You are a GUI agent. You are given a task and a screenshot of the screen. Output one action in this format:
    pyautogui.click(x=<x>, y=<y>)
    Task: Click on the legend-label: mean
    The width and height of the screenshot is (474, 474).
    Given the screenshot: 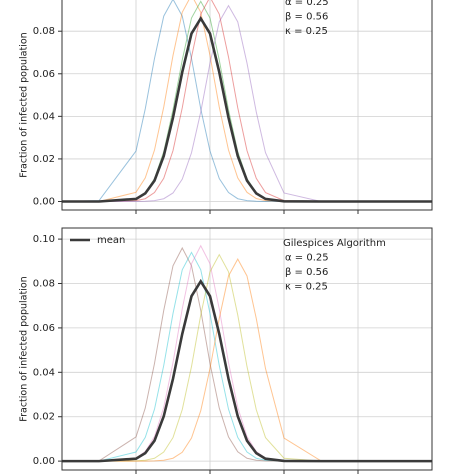 What is the action you would take?
    pyautogui.click(x=111, y=240)
    